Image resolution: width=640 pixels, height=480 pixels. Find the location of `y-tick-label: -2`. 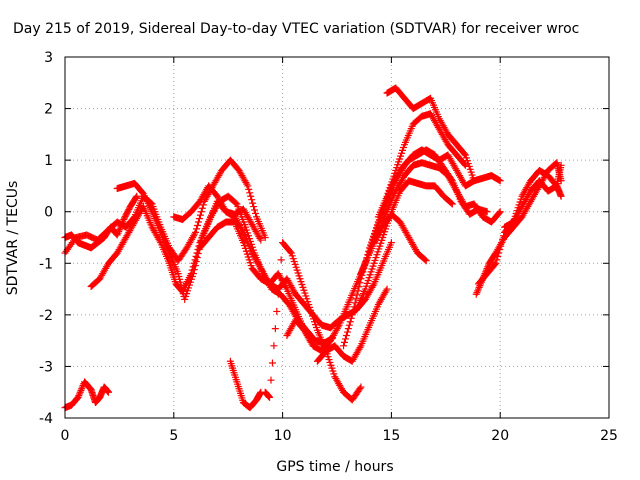

y-tick-label: -2 is located at coordinates (46, 316).